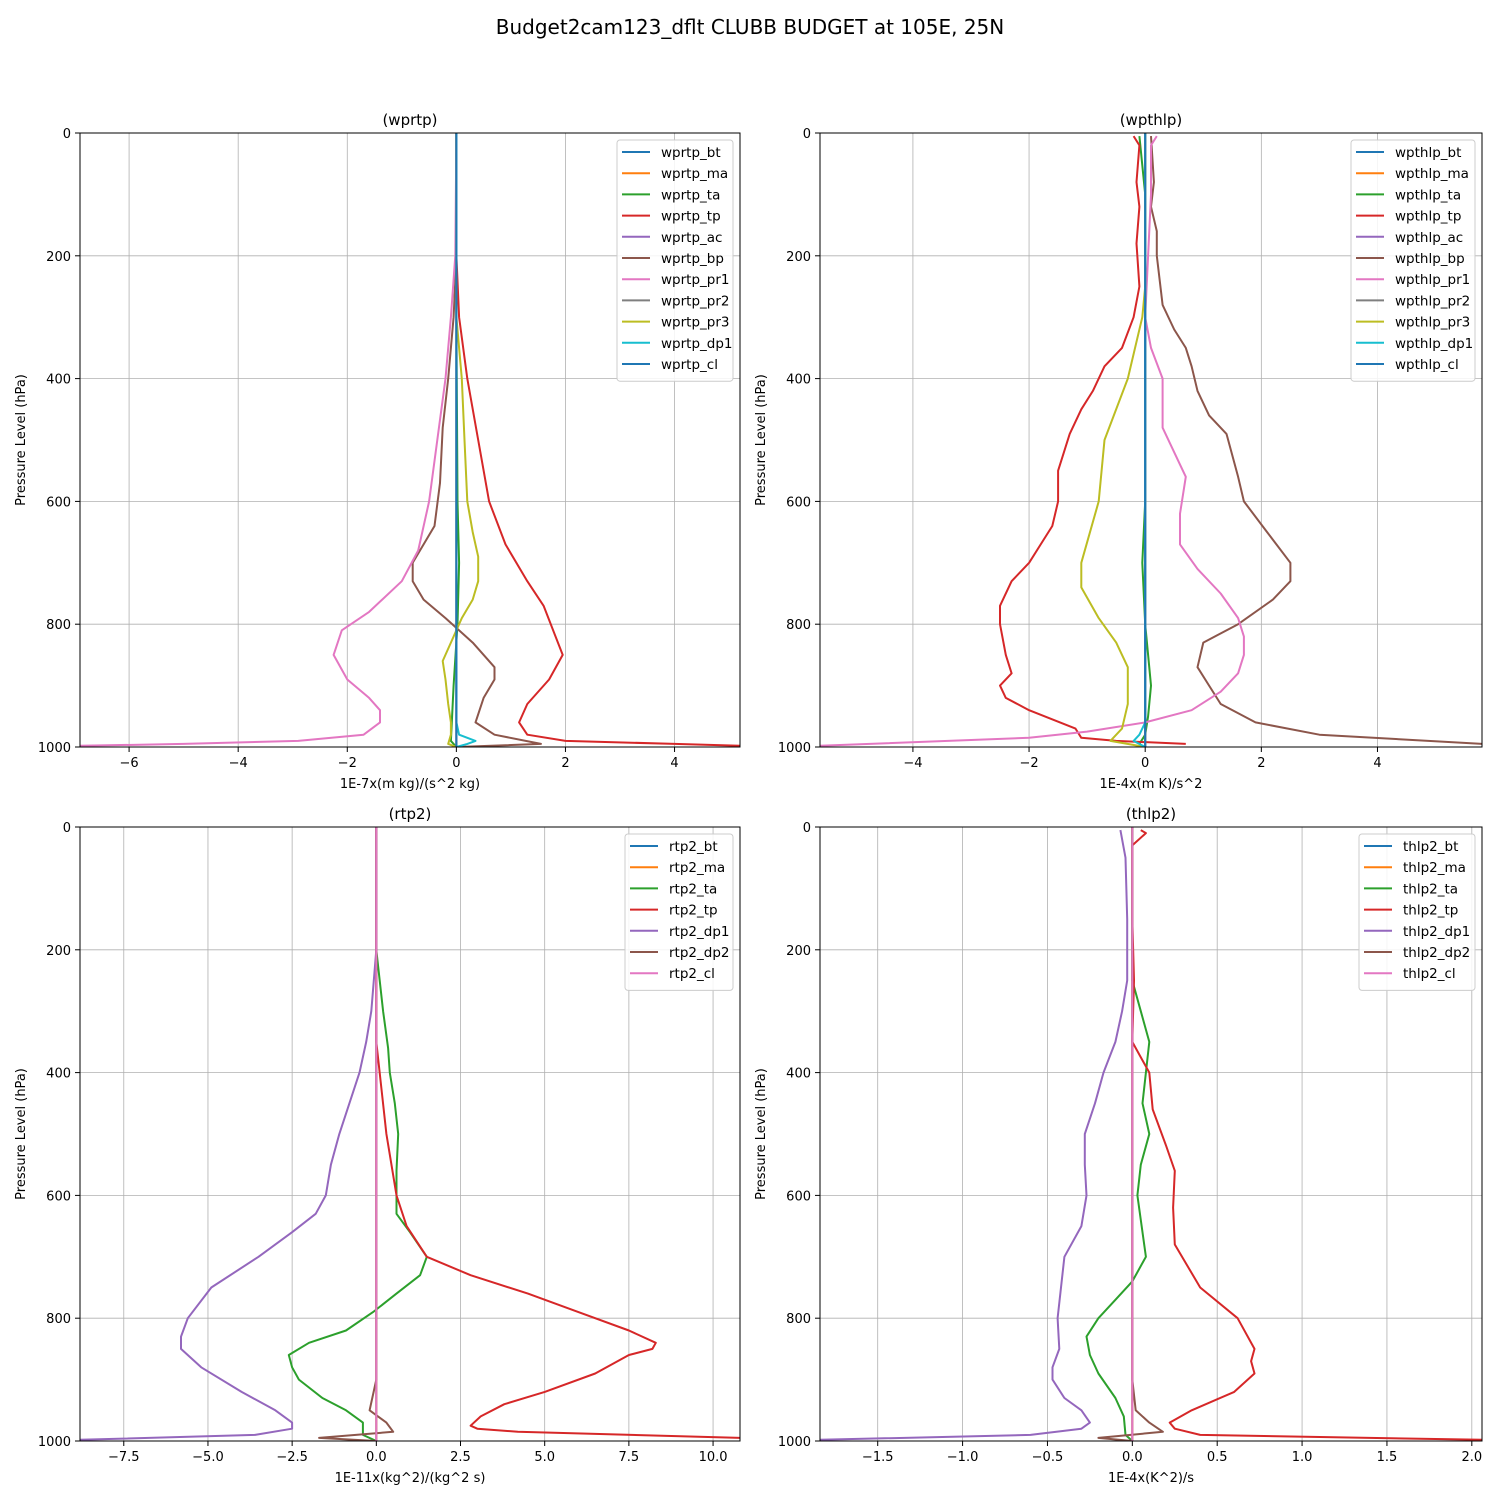 Image resolution: width=1500 pixels, height=1504 pixels. What do you see at coordinates (693, 847) in the screenshot?
I see `legend-entry: rtp2_bt` at bounding box center [693, 847].